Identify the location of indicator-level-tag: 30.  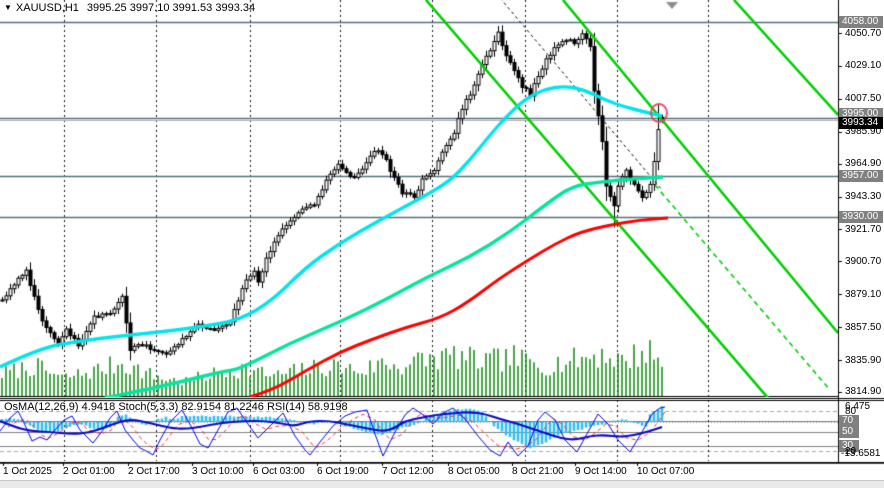
(849, 446).